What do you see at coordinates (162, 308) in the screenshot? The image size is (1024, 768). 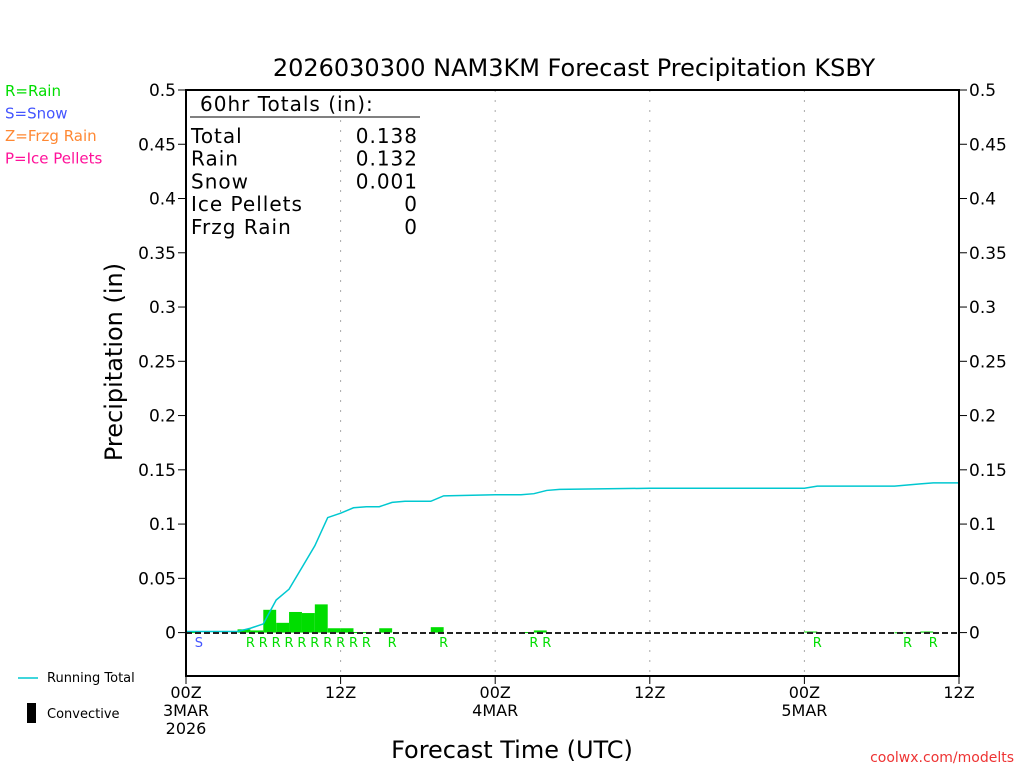 I see `y-tick-label-left: 0.3` at bounding box center [162, 308].